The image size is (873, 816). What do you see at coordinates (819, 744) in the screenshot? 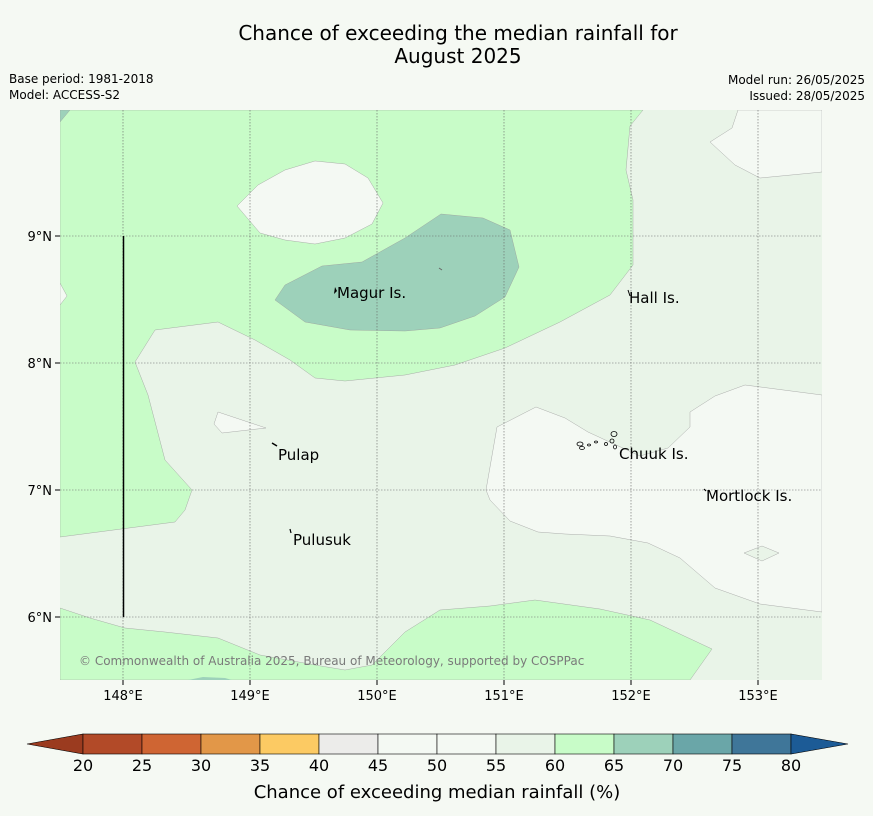
I see `colorbar-over-arrow` at bounding box center [819, 744].